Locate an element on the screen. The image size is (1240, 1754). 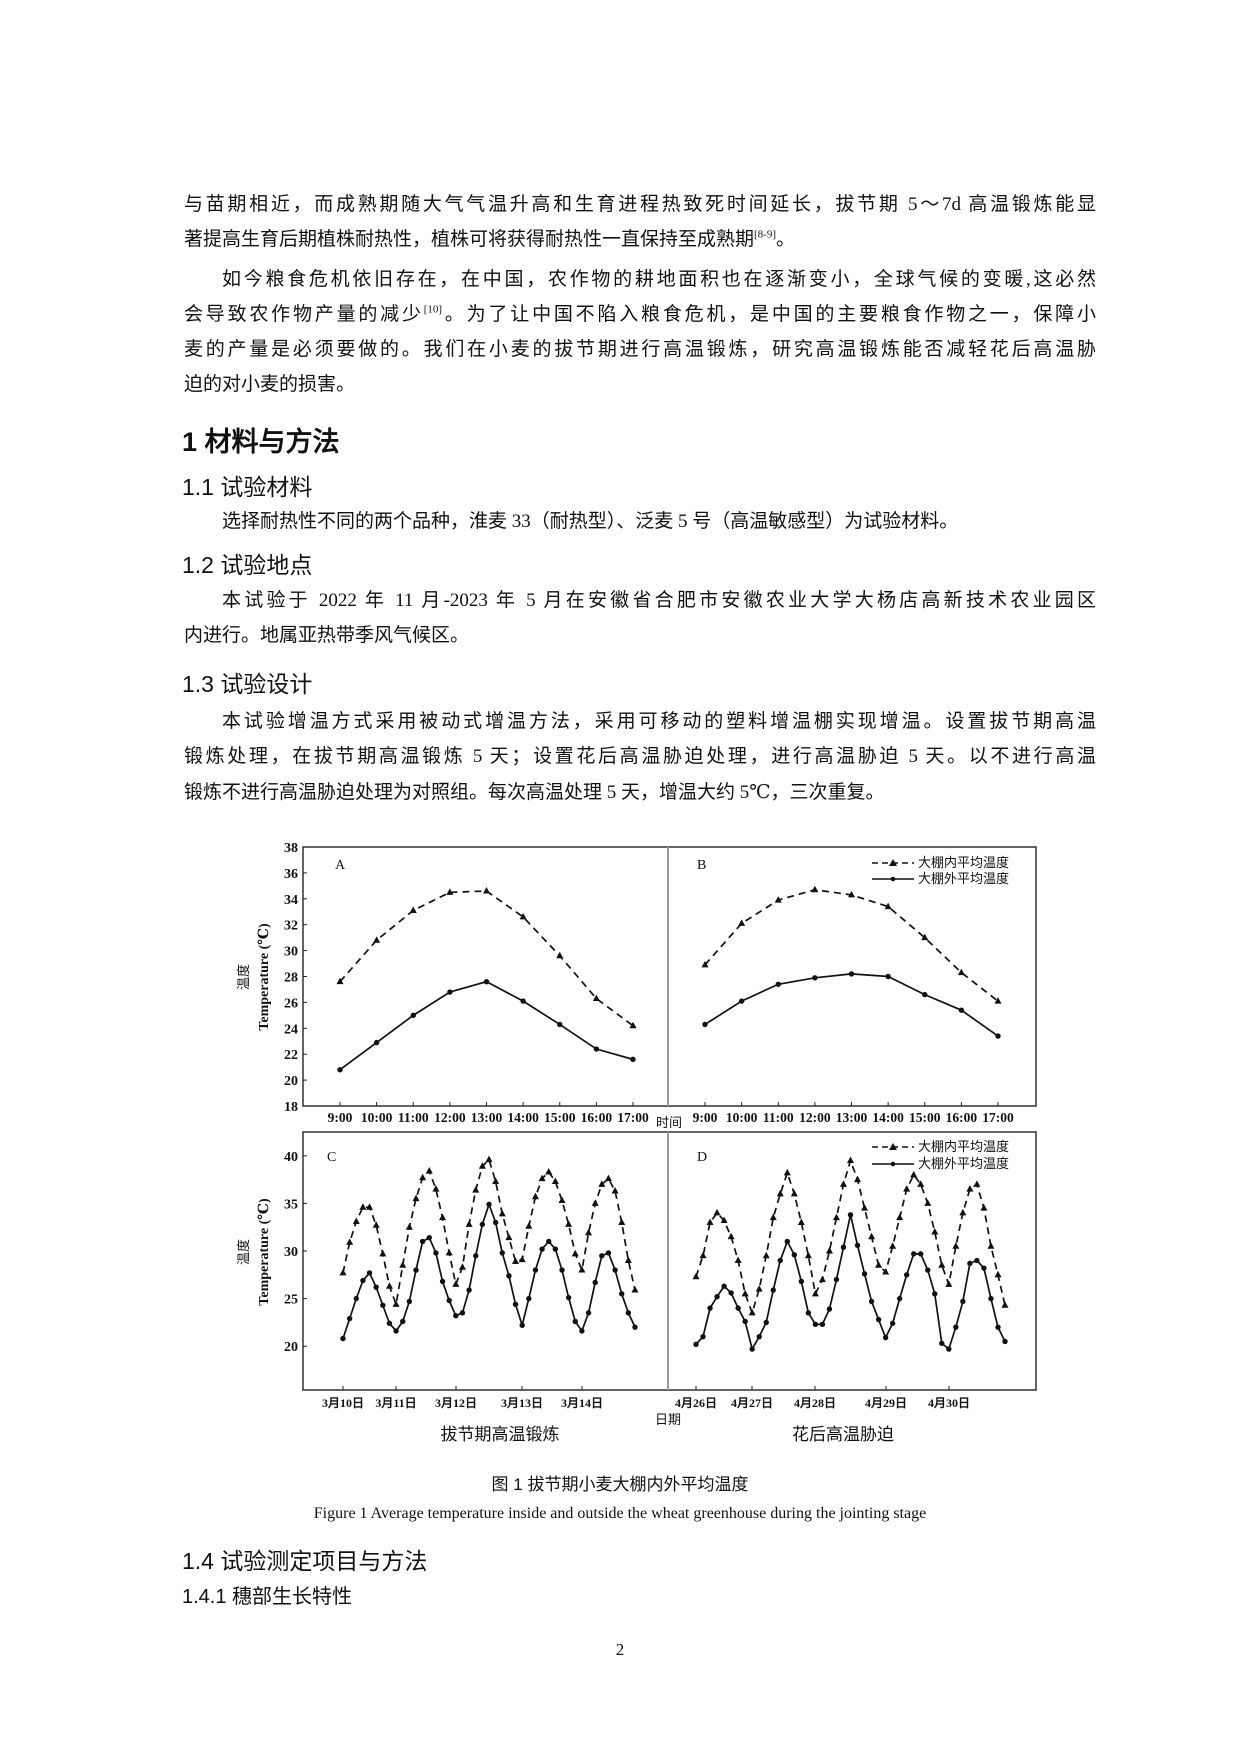
legend-bottom: 大棚内平均温度 大棚外平均温度 is located at coordinates (940, 1155).